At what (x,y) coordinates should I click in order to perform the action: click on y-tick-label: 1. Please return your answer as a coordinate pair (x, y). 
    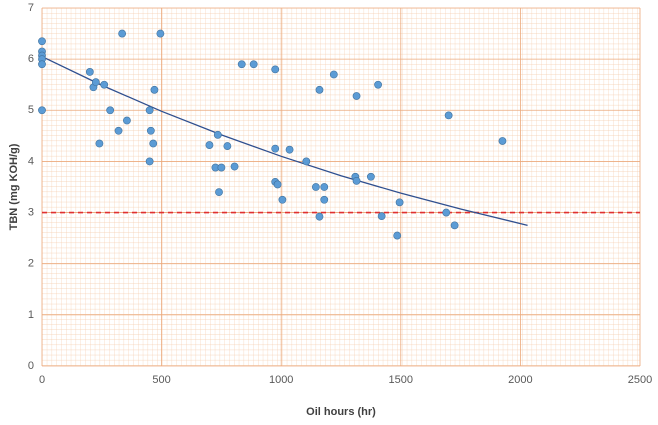
    Looking at the image, I should click on (31, 315).